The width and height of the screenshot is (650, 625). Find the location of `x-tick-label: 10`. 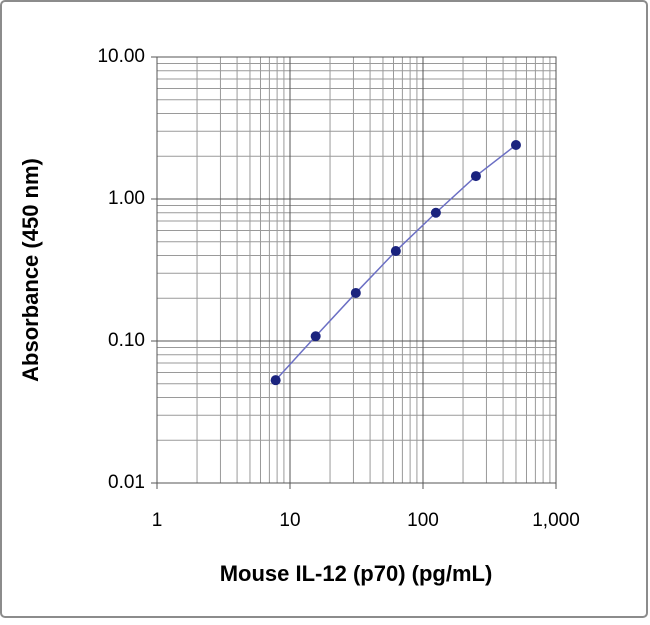

x-tick-label: 10 is located at coordinates (289, 520).